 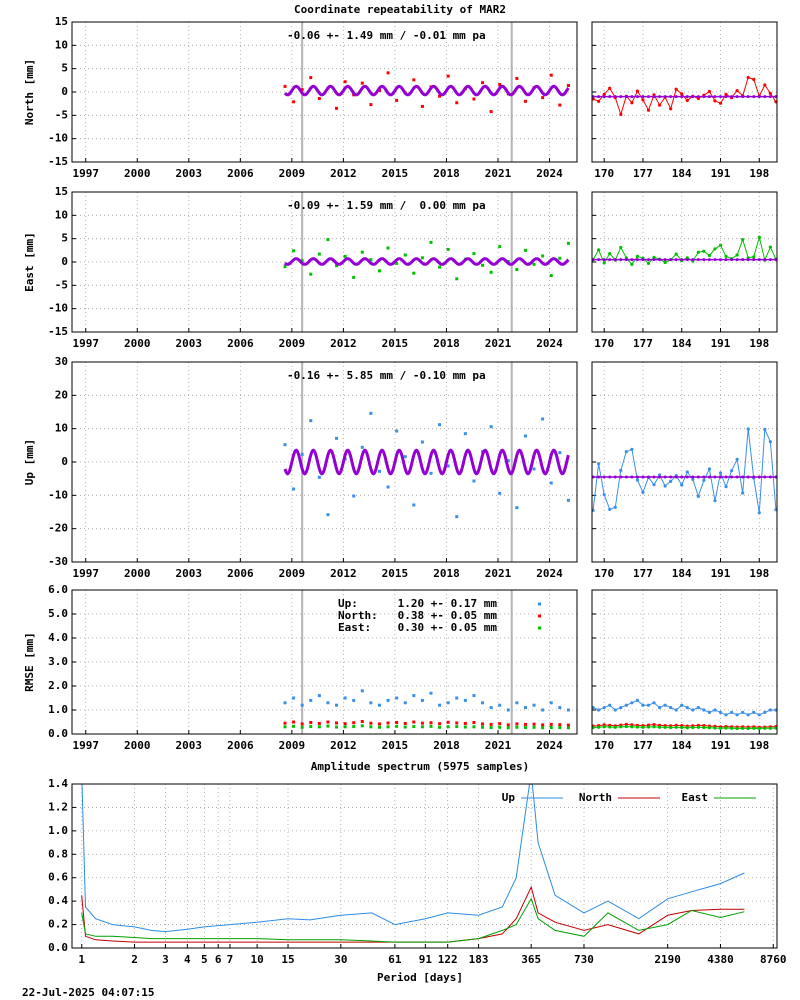 I want to click on y-tick-label: 1.0, so click(x=58, y=709).